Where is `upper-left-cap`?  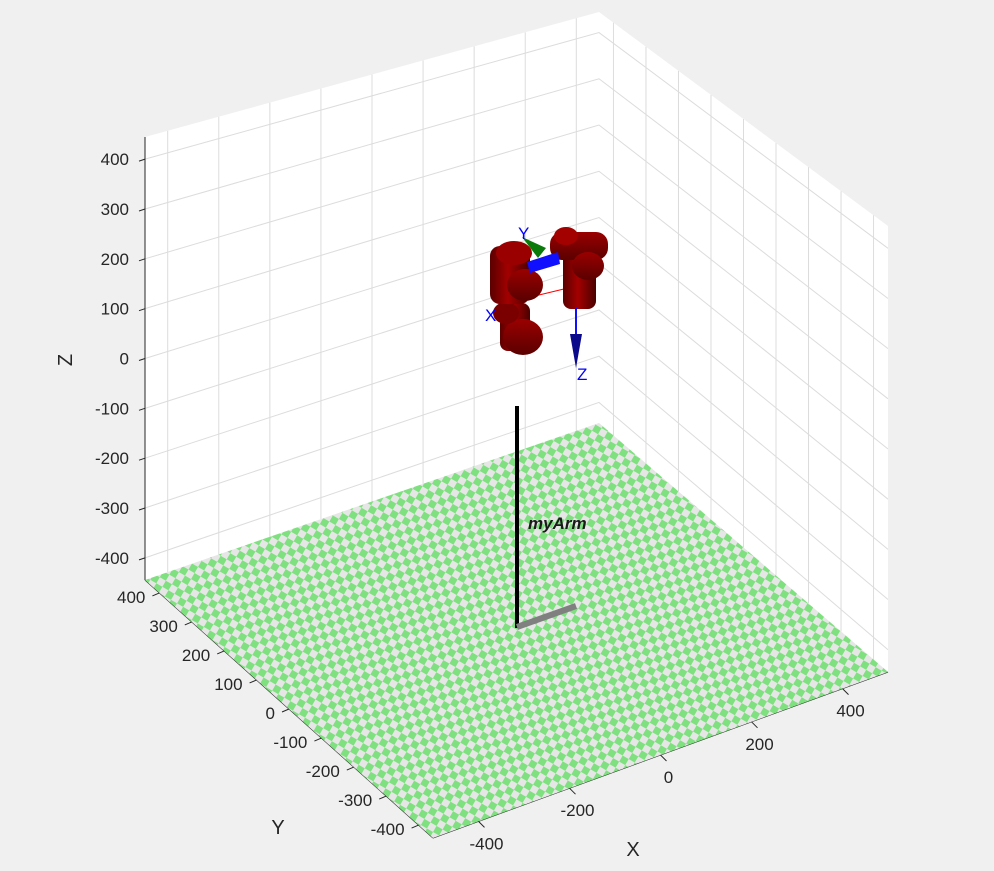 upper-left-cap is located at coordinates (514, 253).